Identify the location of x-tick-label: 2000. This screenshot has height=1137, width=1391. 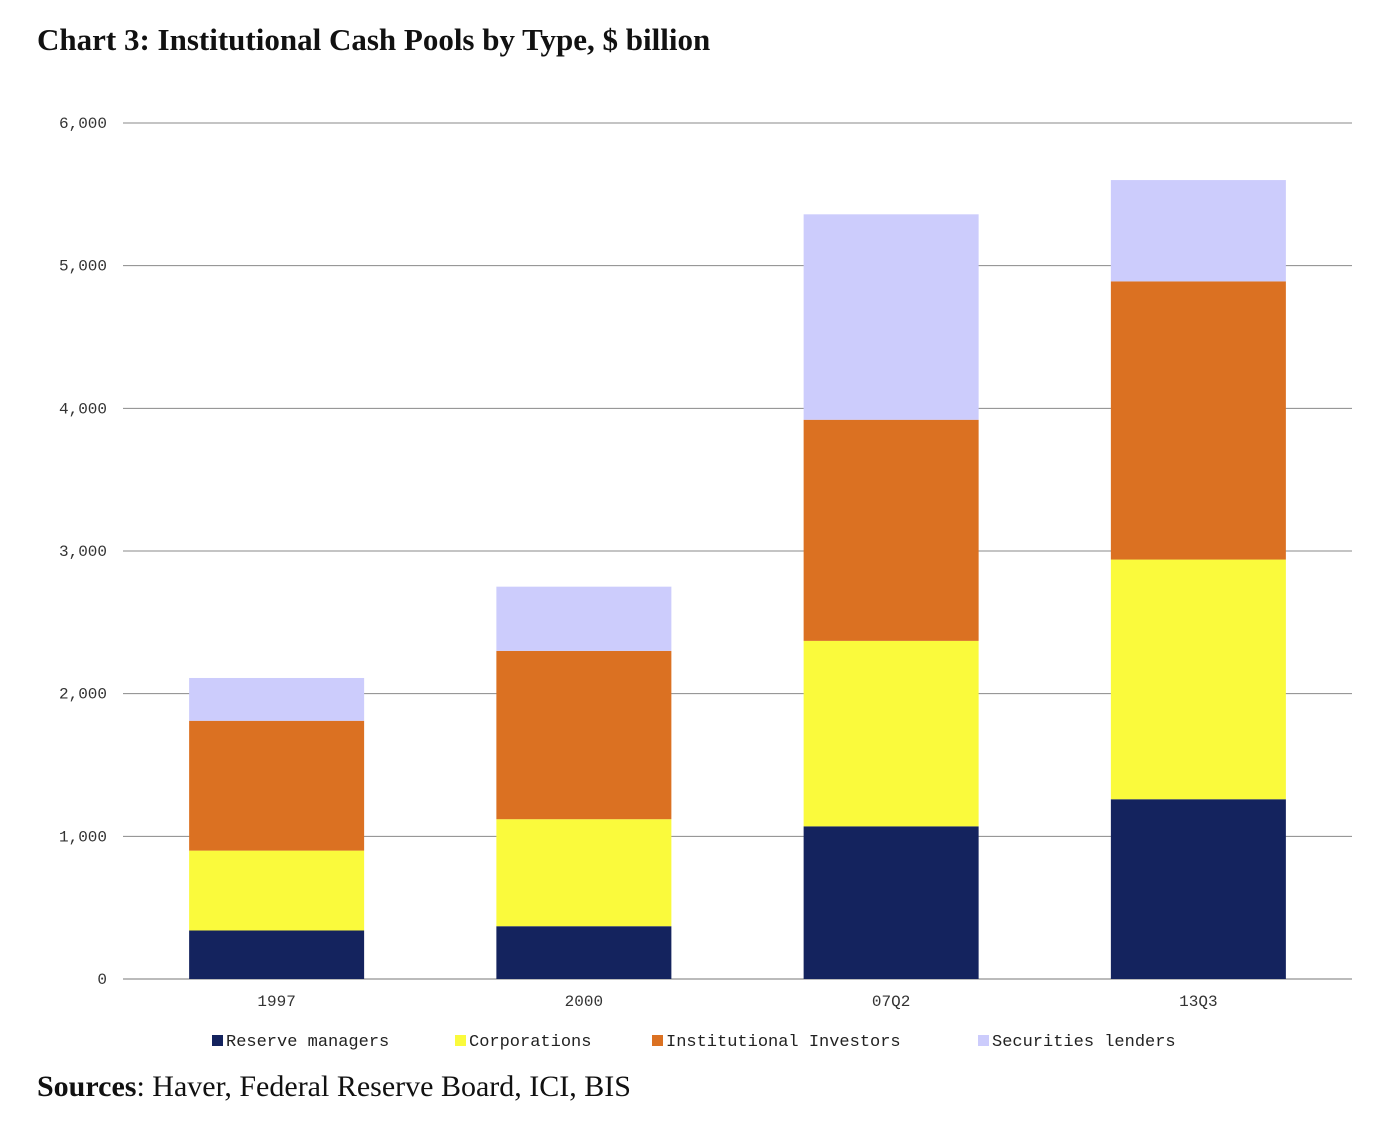
(584, 1002).